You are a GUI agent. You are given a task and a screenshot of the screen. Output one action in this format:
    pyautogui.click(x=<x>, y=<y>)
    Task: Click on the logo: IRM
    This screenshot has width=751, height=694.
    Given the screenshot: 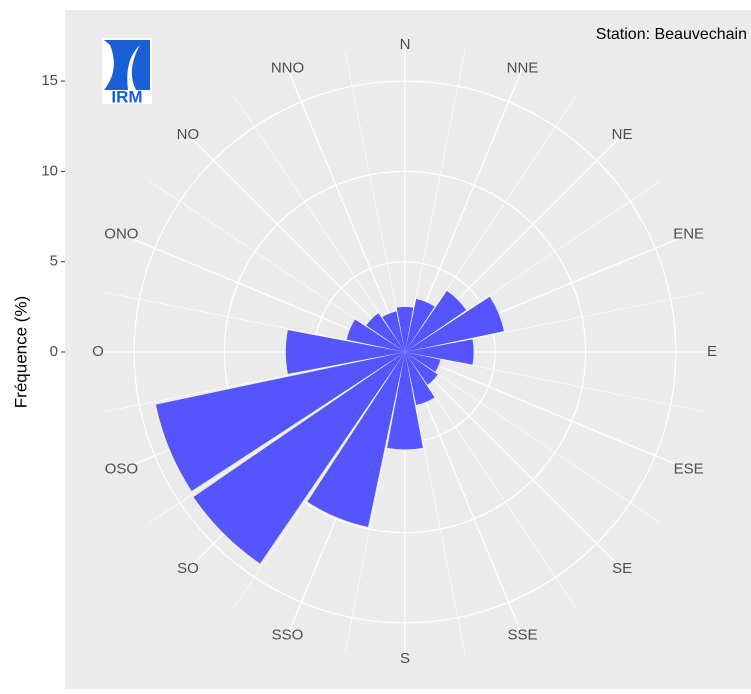 What is the action you would take?
    pyautogui.click(x=127, y=72)
    